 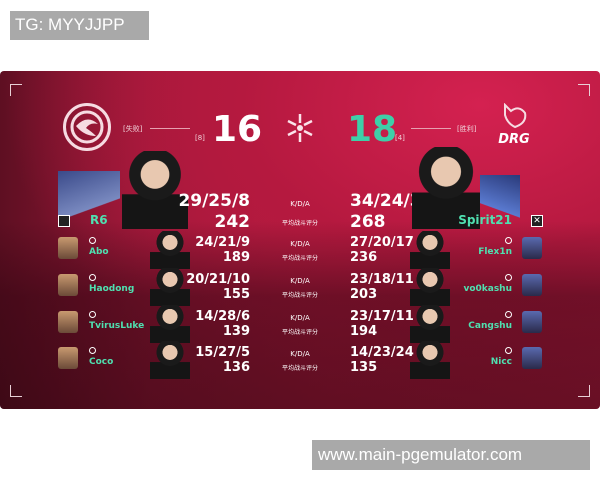 What do you see at coordinates (101, 362) in the screenshot?
I see `left-player-name: Coco` at bounding box center [101, 362].